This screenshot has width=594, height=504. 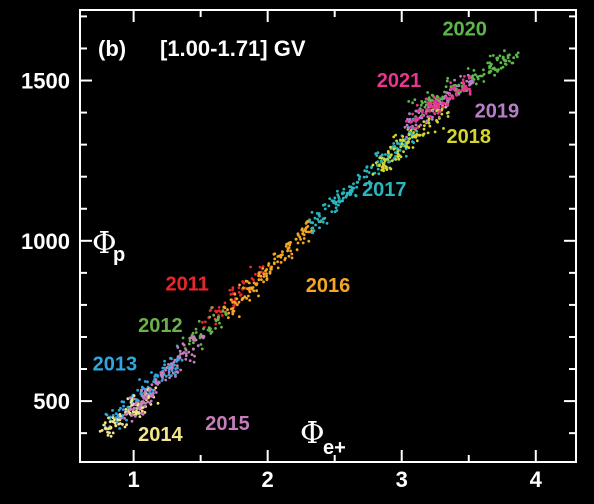 What do you see at coordinates (328, 286) in the screenshot?
I see `year-label-2016: 2016` at bounding box center [328, 286].